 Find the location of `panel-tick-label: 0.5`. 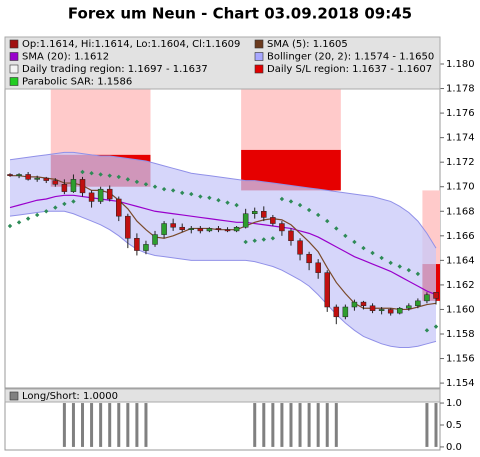

panel-tick-label: 0.5 is located at coordinates (454, 425).